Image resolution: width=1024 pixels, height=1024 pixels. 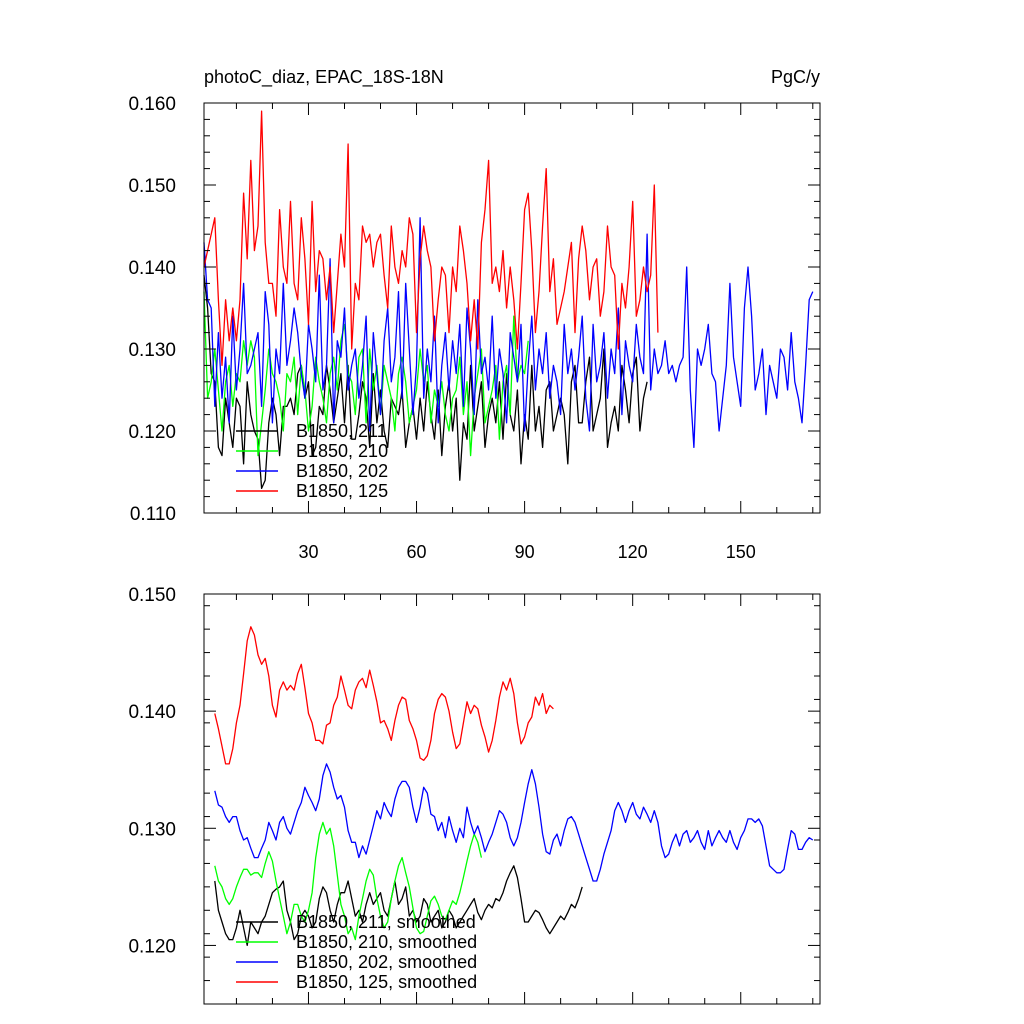 I want to click on bottom-ytick-label: 0.150, so click(x=152, y=595).